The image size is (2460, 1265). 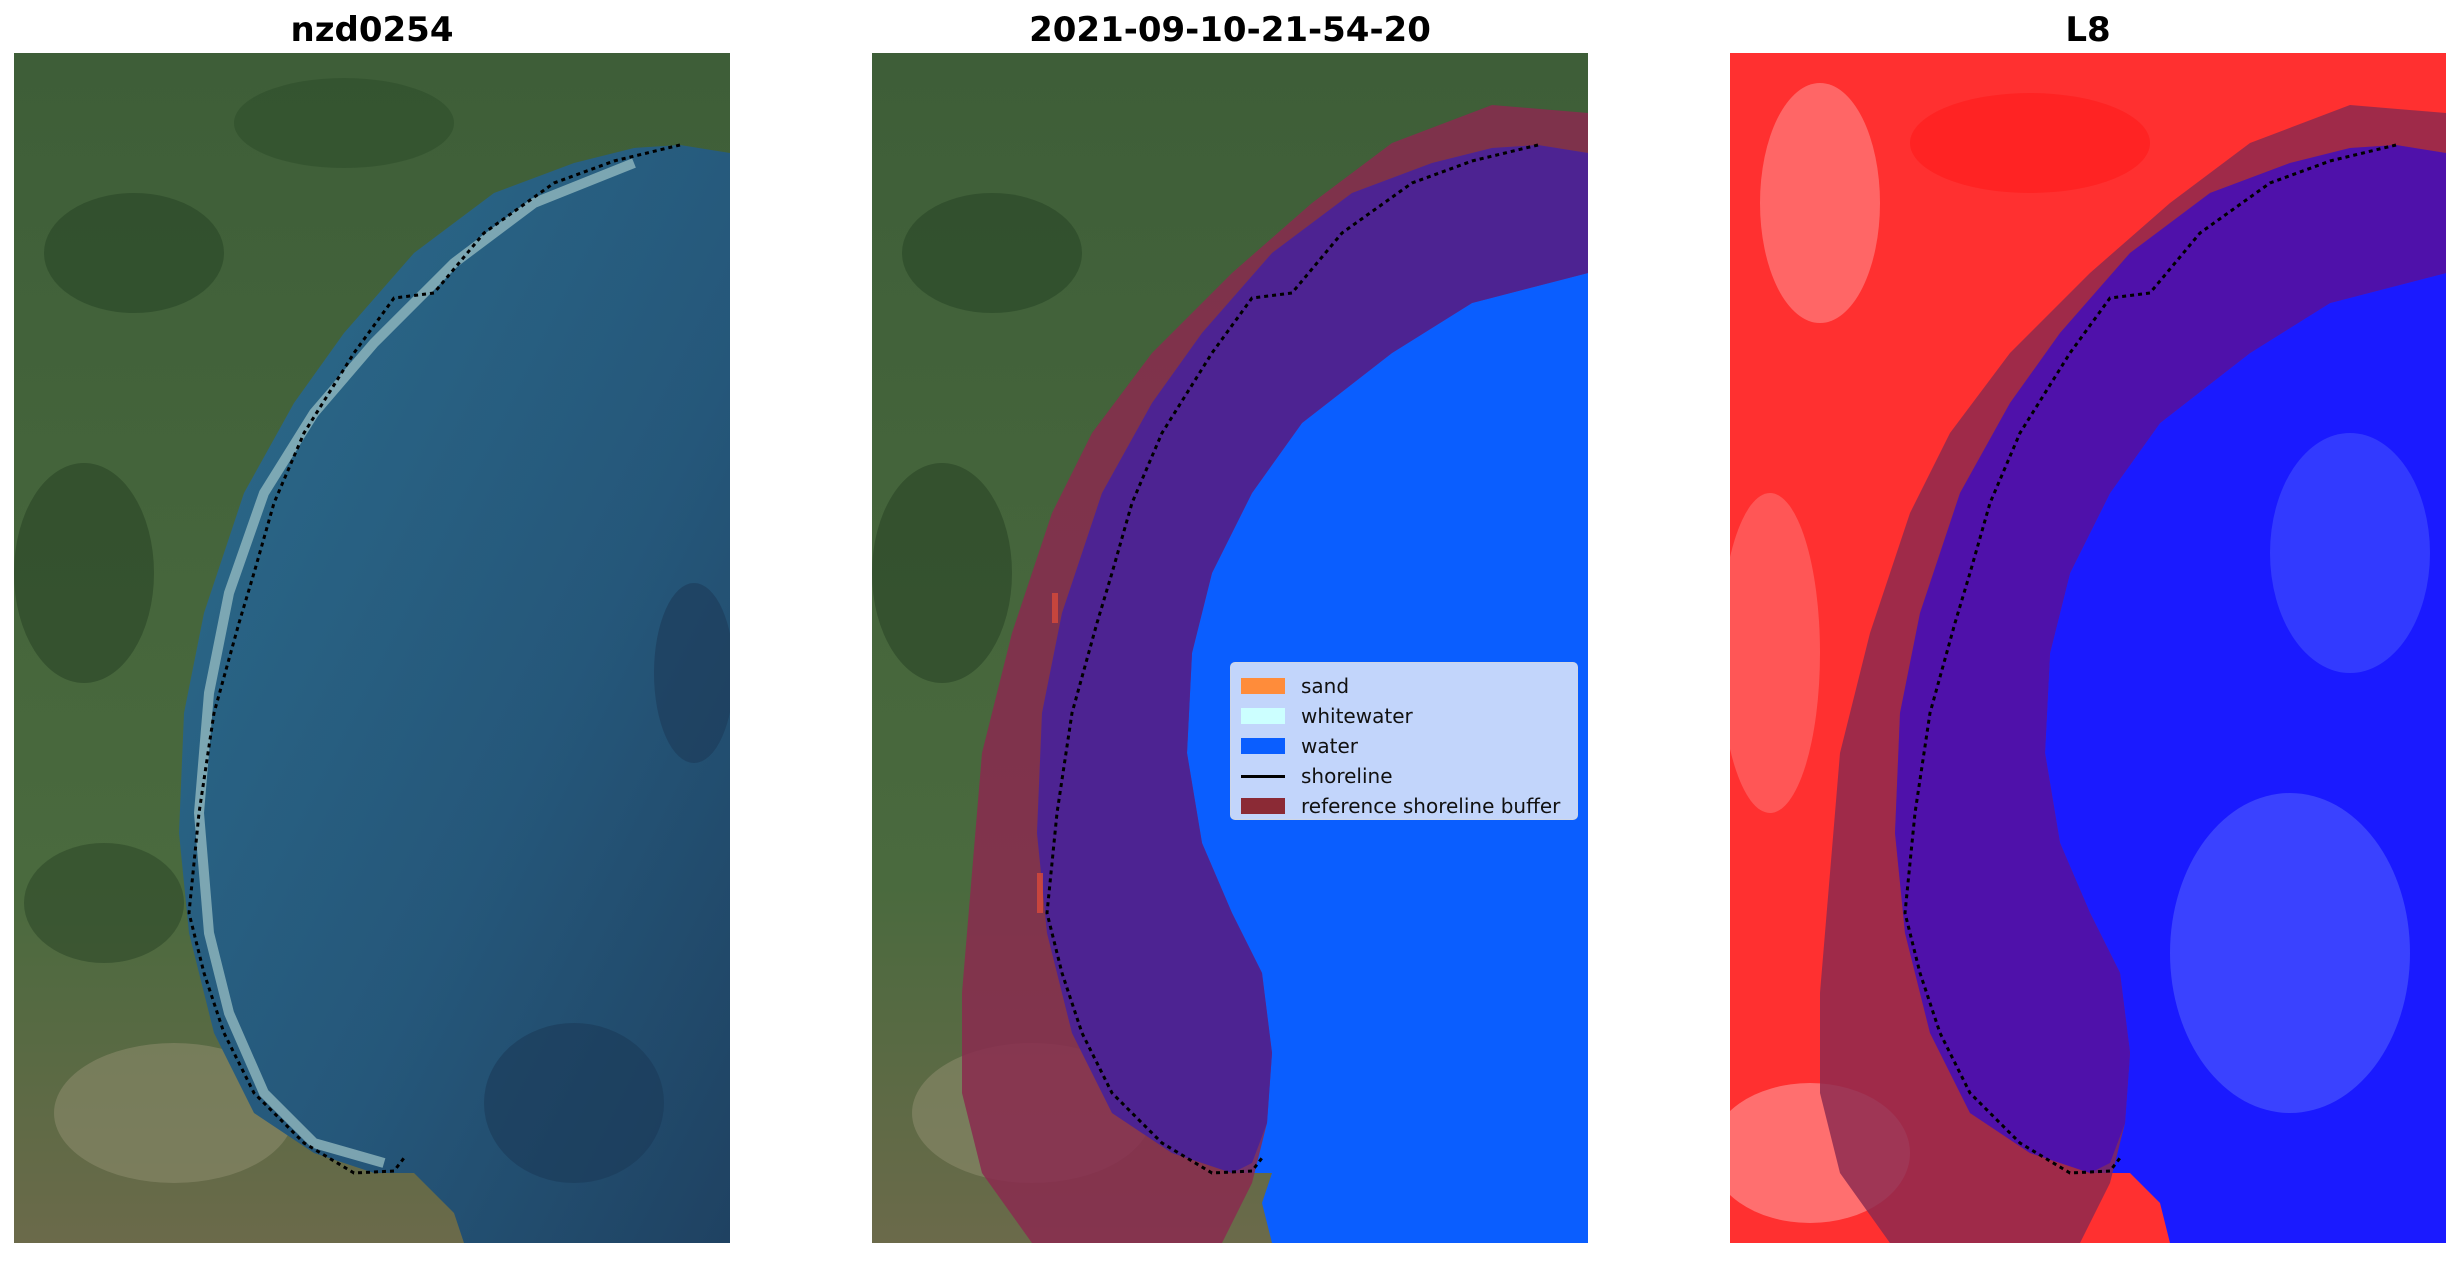 What do you see at coordinates (1404, 686) in the screenshot?
I see `legend-item-sand: sand` at bounding box center [1404, 686].